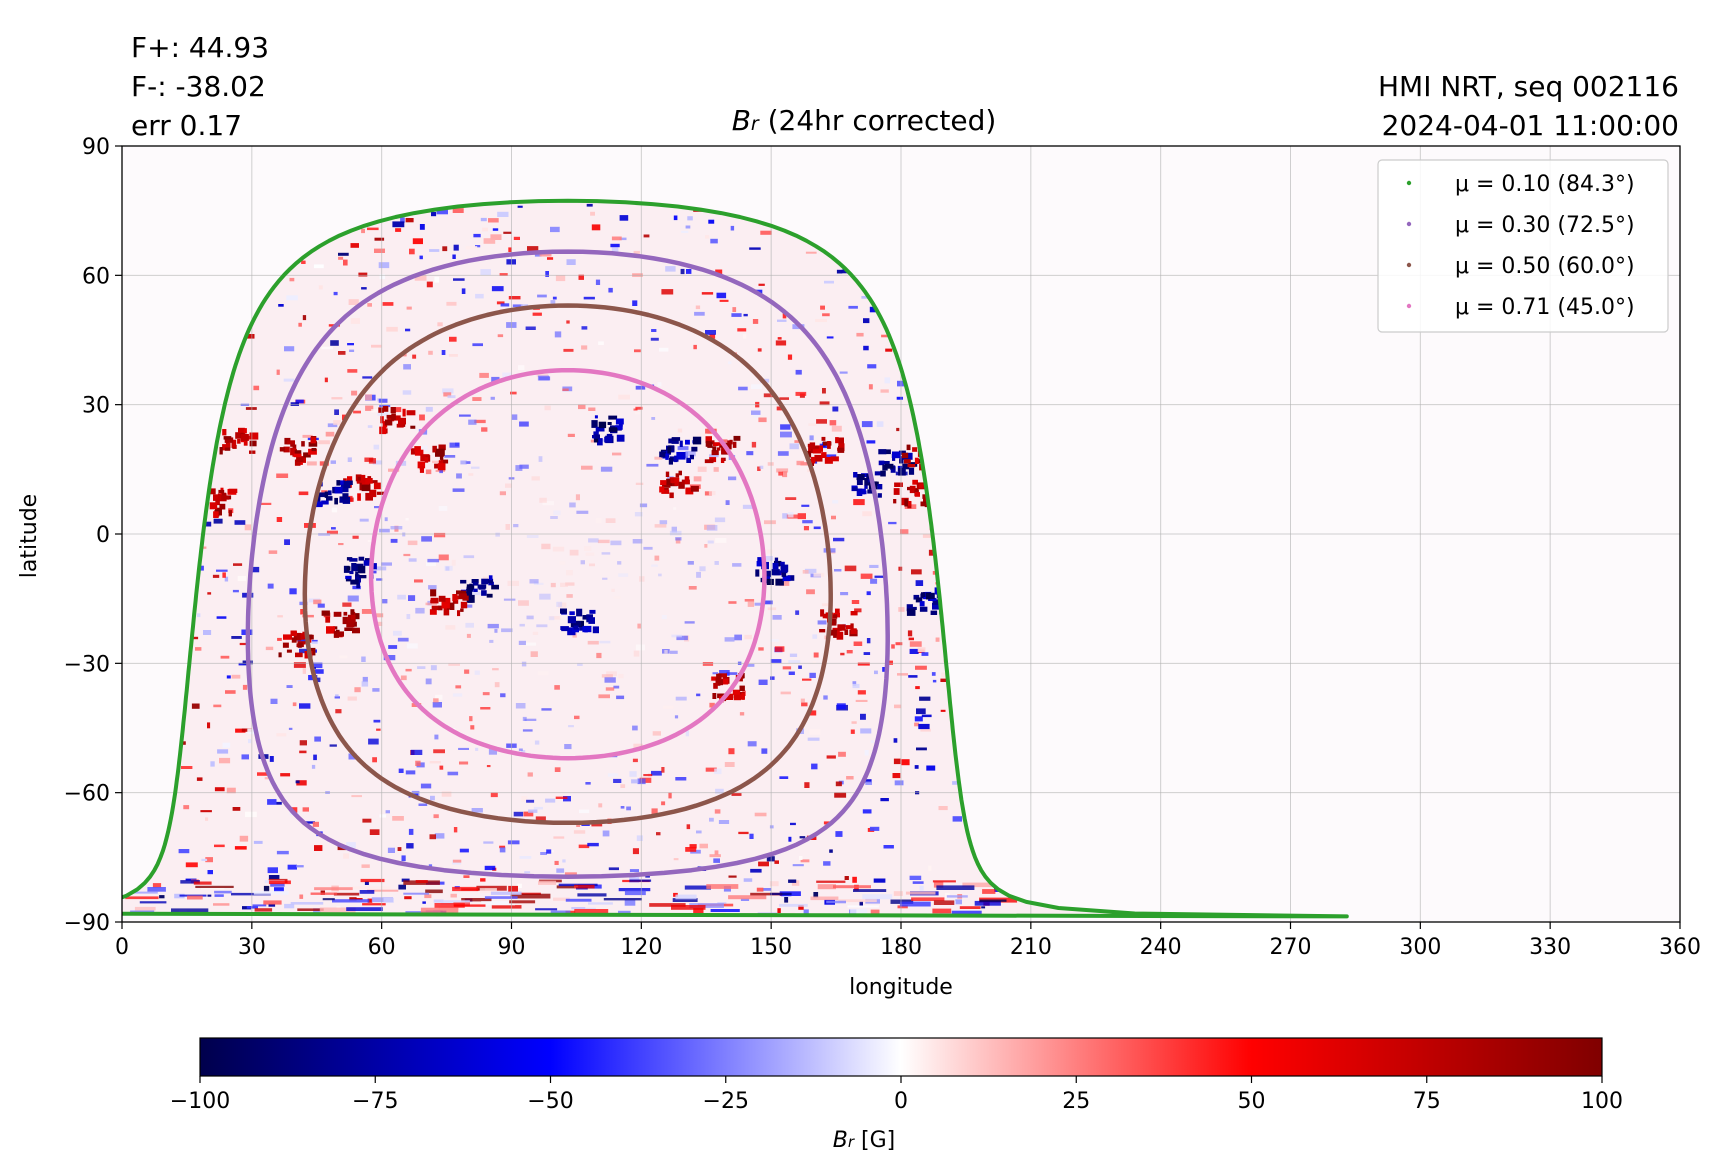 Image resolution: width=1728 pixels, height=1153 pixels. What do you see at coordinates (1545, 225) in the screenshot?
I see `legend-label: μ = 0.30 (72.5°)` at bounding box center [1545, 225].